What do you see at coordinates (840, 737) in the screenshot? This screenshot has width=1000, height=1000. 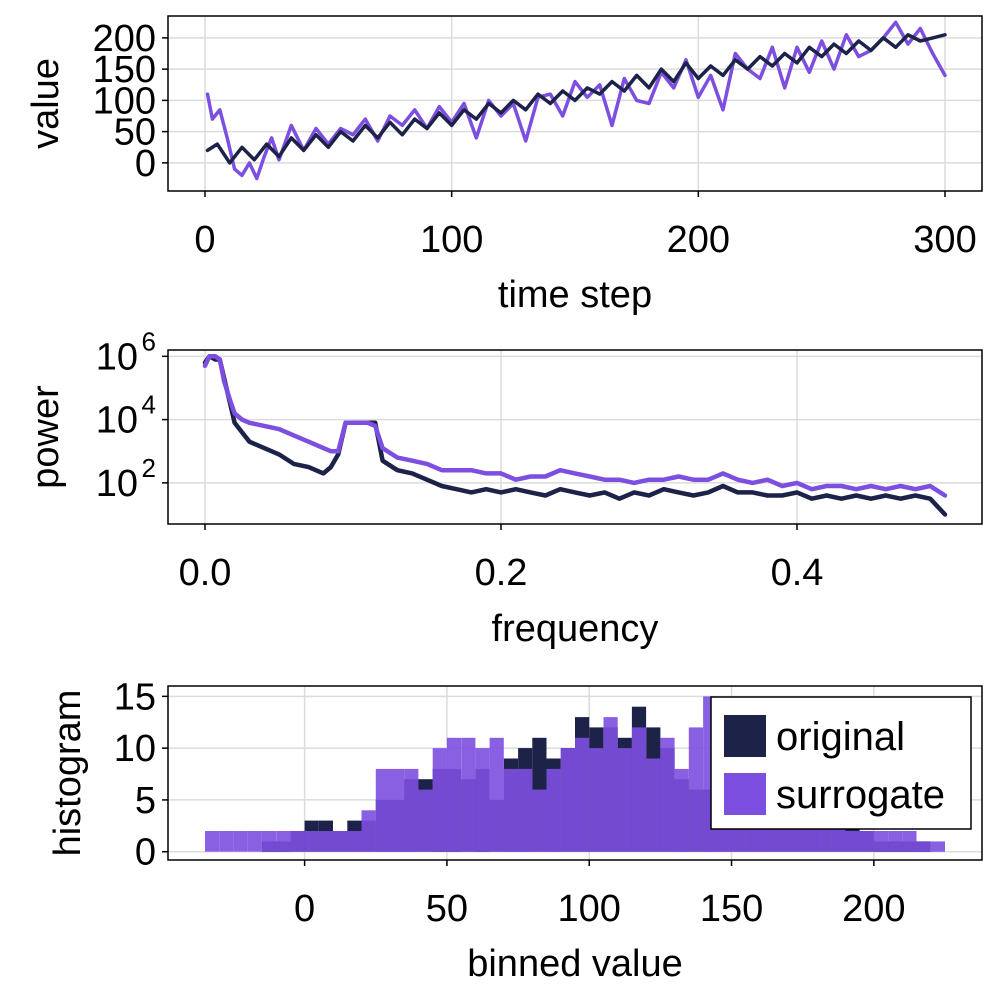 I see `legend-label-original: original` at bounding box center [840, 737].